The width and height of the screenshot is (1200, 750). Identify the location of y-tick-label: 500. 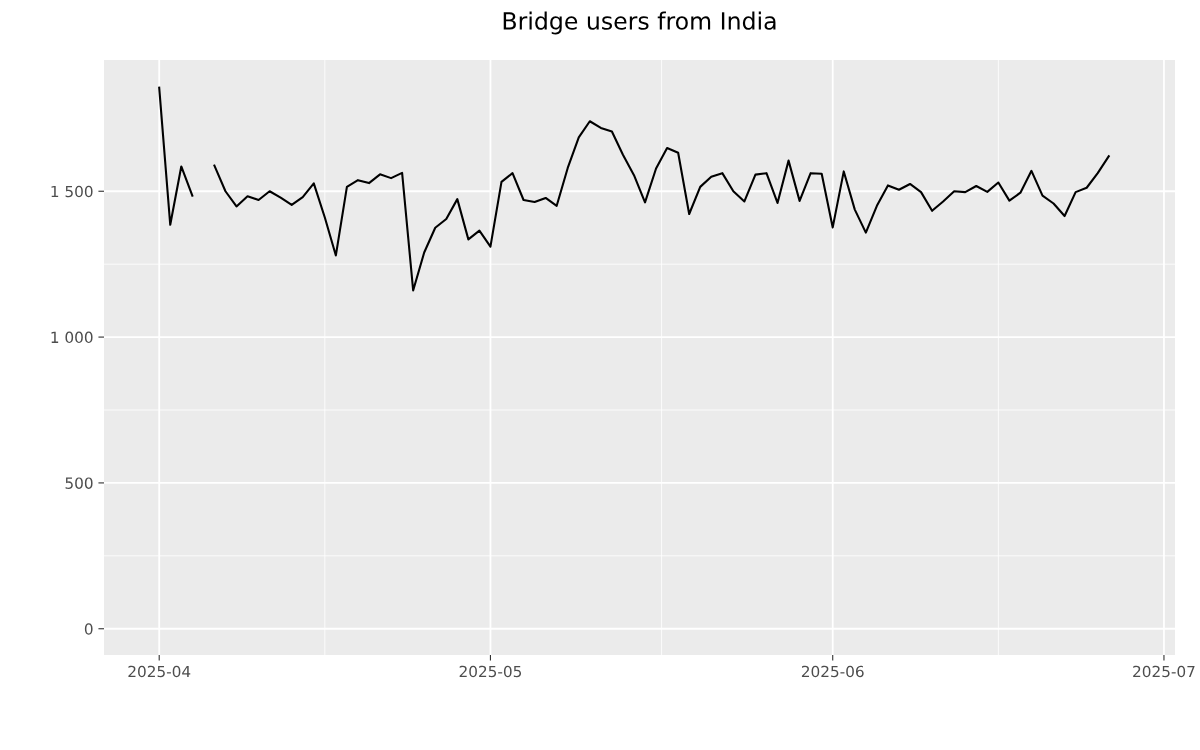
(79, 483).